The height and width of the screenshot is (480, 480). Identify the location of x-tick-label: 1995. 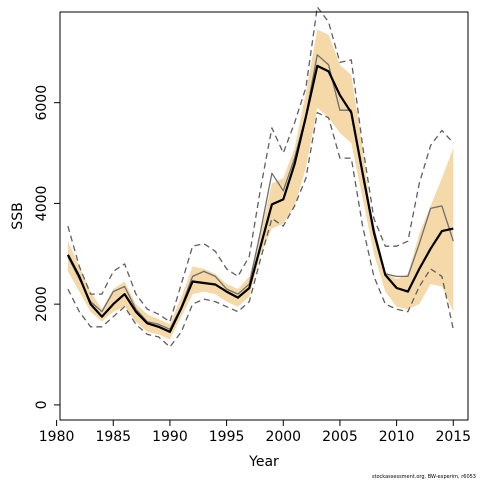
(227, 437).